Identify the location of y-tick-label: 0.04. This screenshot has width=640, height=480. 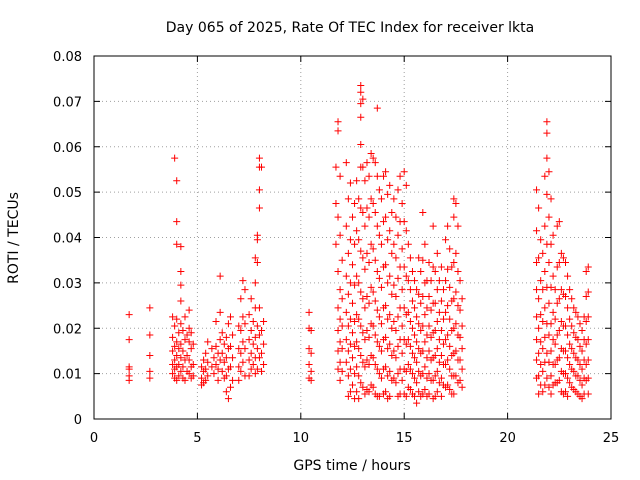
(67, 239).